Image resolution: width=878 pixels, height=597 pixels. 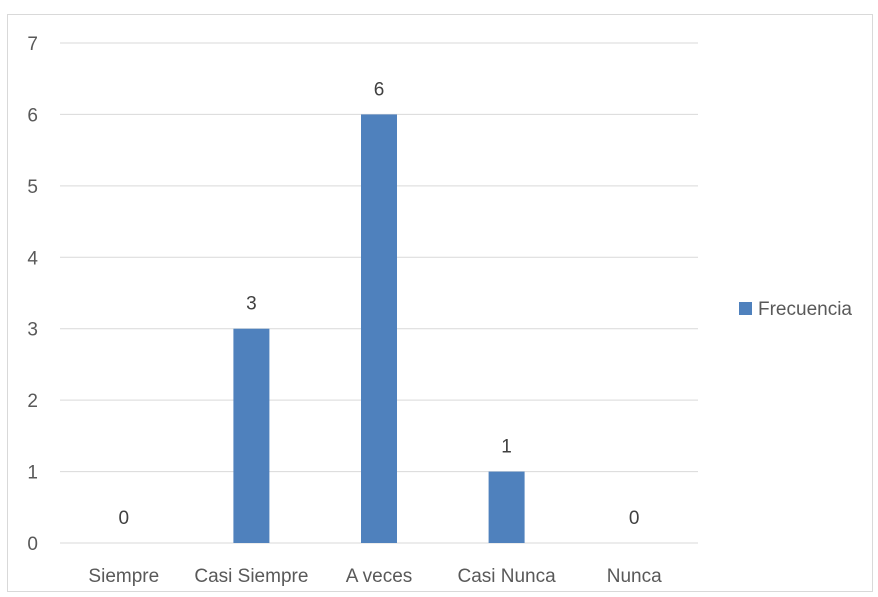 What do you see at coordinates (506, 447) in the screenshot?
I see `data-label: 1` at bounding box center [506, 447].